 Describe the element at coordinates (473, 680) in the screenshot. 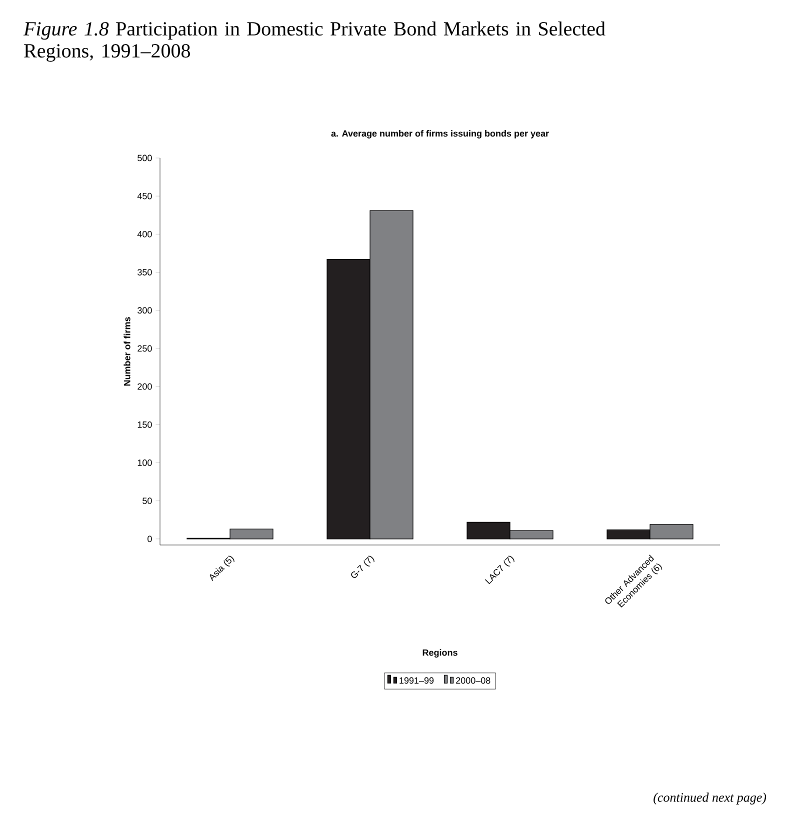

I see `legend-label: 2000–08` at that location.